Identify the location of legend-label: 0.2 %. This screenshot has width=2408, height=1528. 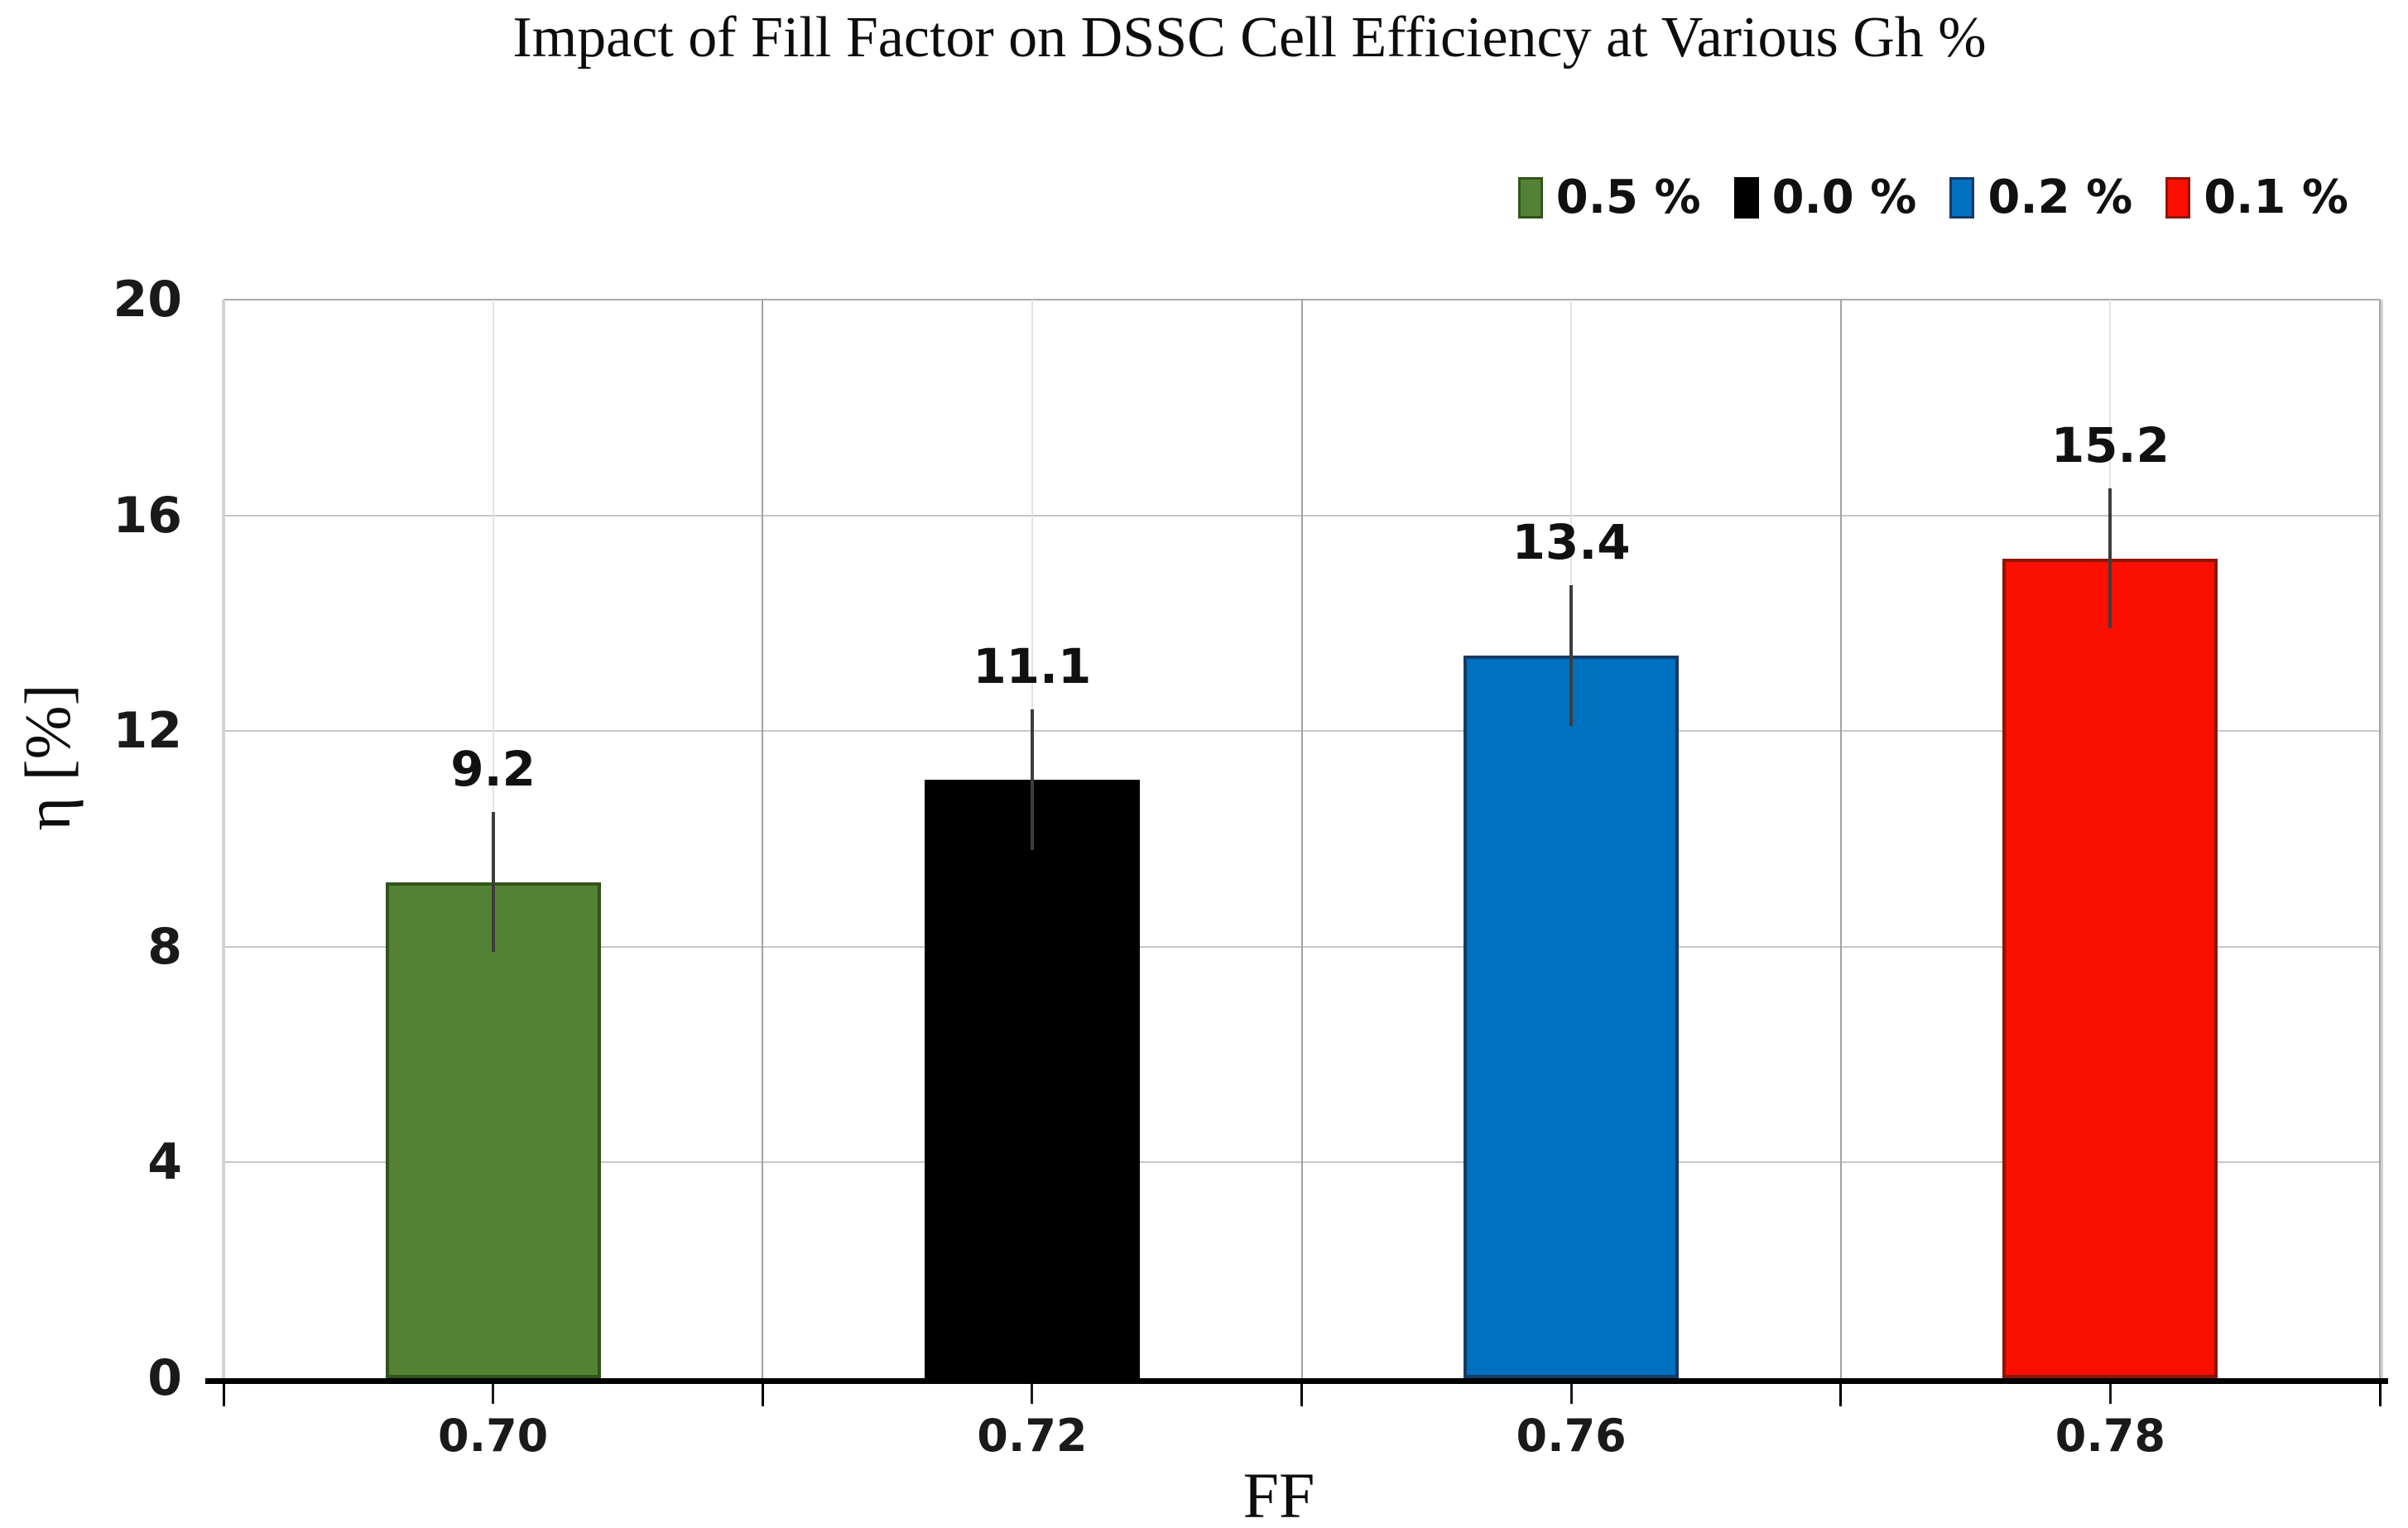
(2060, 197).